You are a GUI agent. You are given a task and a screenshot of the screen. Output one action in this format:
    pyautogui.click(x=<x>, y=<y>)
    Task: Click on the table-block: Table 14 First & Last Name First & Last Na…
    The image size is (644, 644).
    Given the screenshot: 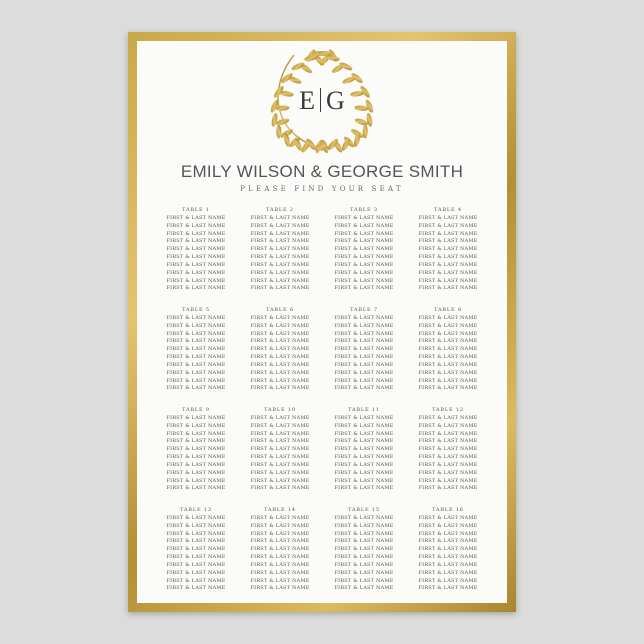 What is the action you would take?
    pyautogui.click(x=280, y=557)
    